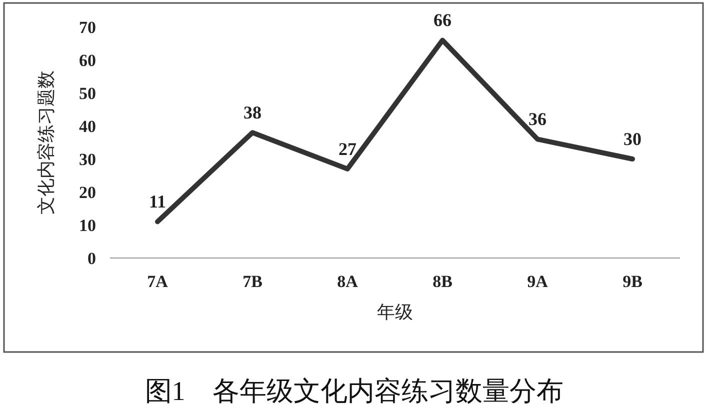  I want to click on data-label: 36, so click(537, 119).